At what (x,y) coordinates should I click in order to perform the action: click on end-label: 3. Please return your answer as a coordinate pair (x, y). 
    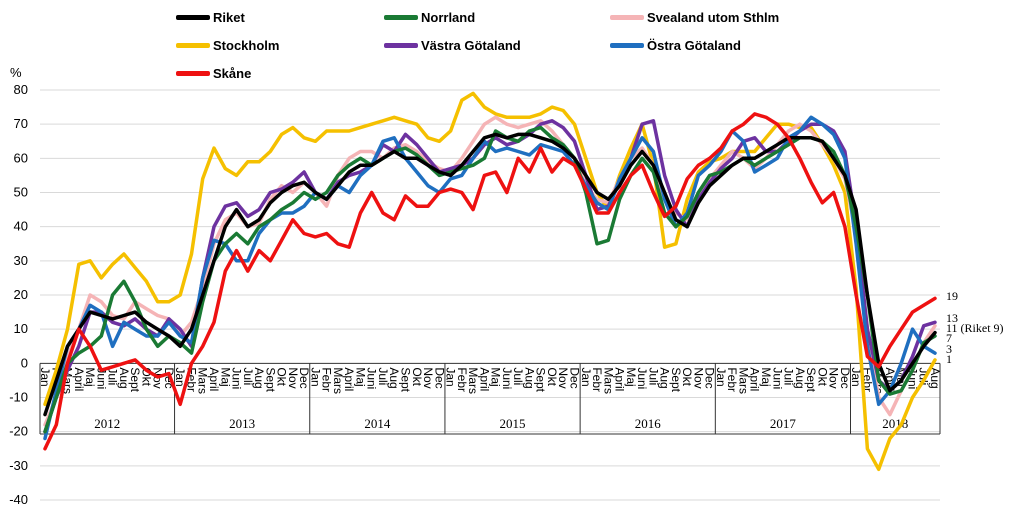
    Looking at the image, I should click on (949, 349).